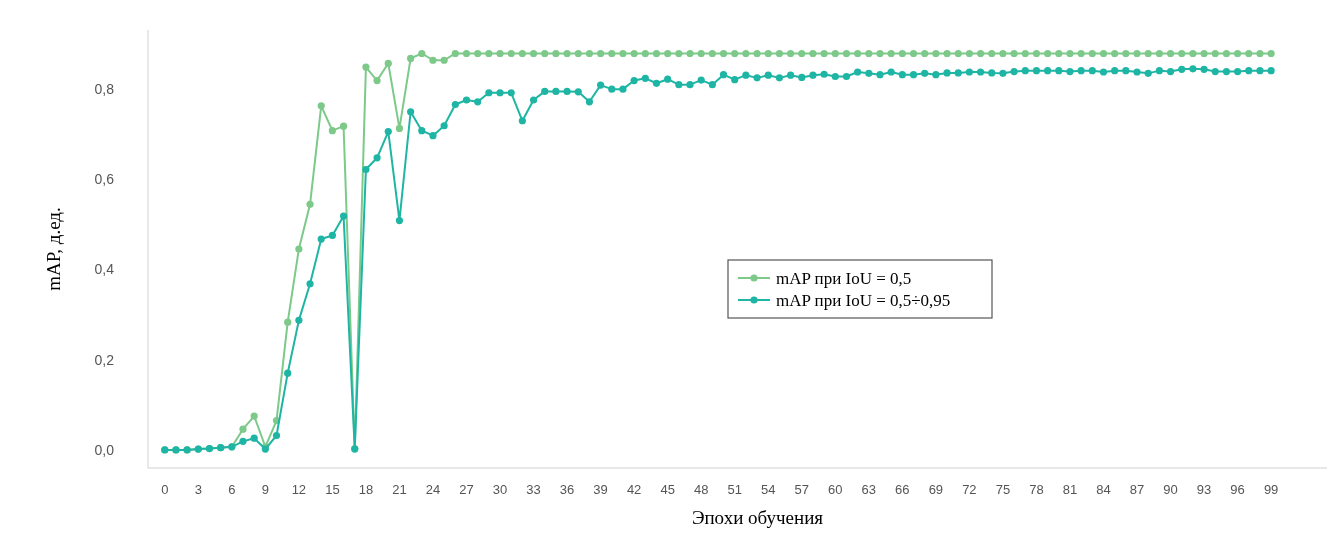 This screenshot has width=1343, height=538. What do you see at coordinates (1103, 489) in the screenshot?
I see `x-tick-label: 84` at bounding box center [1103, 489].